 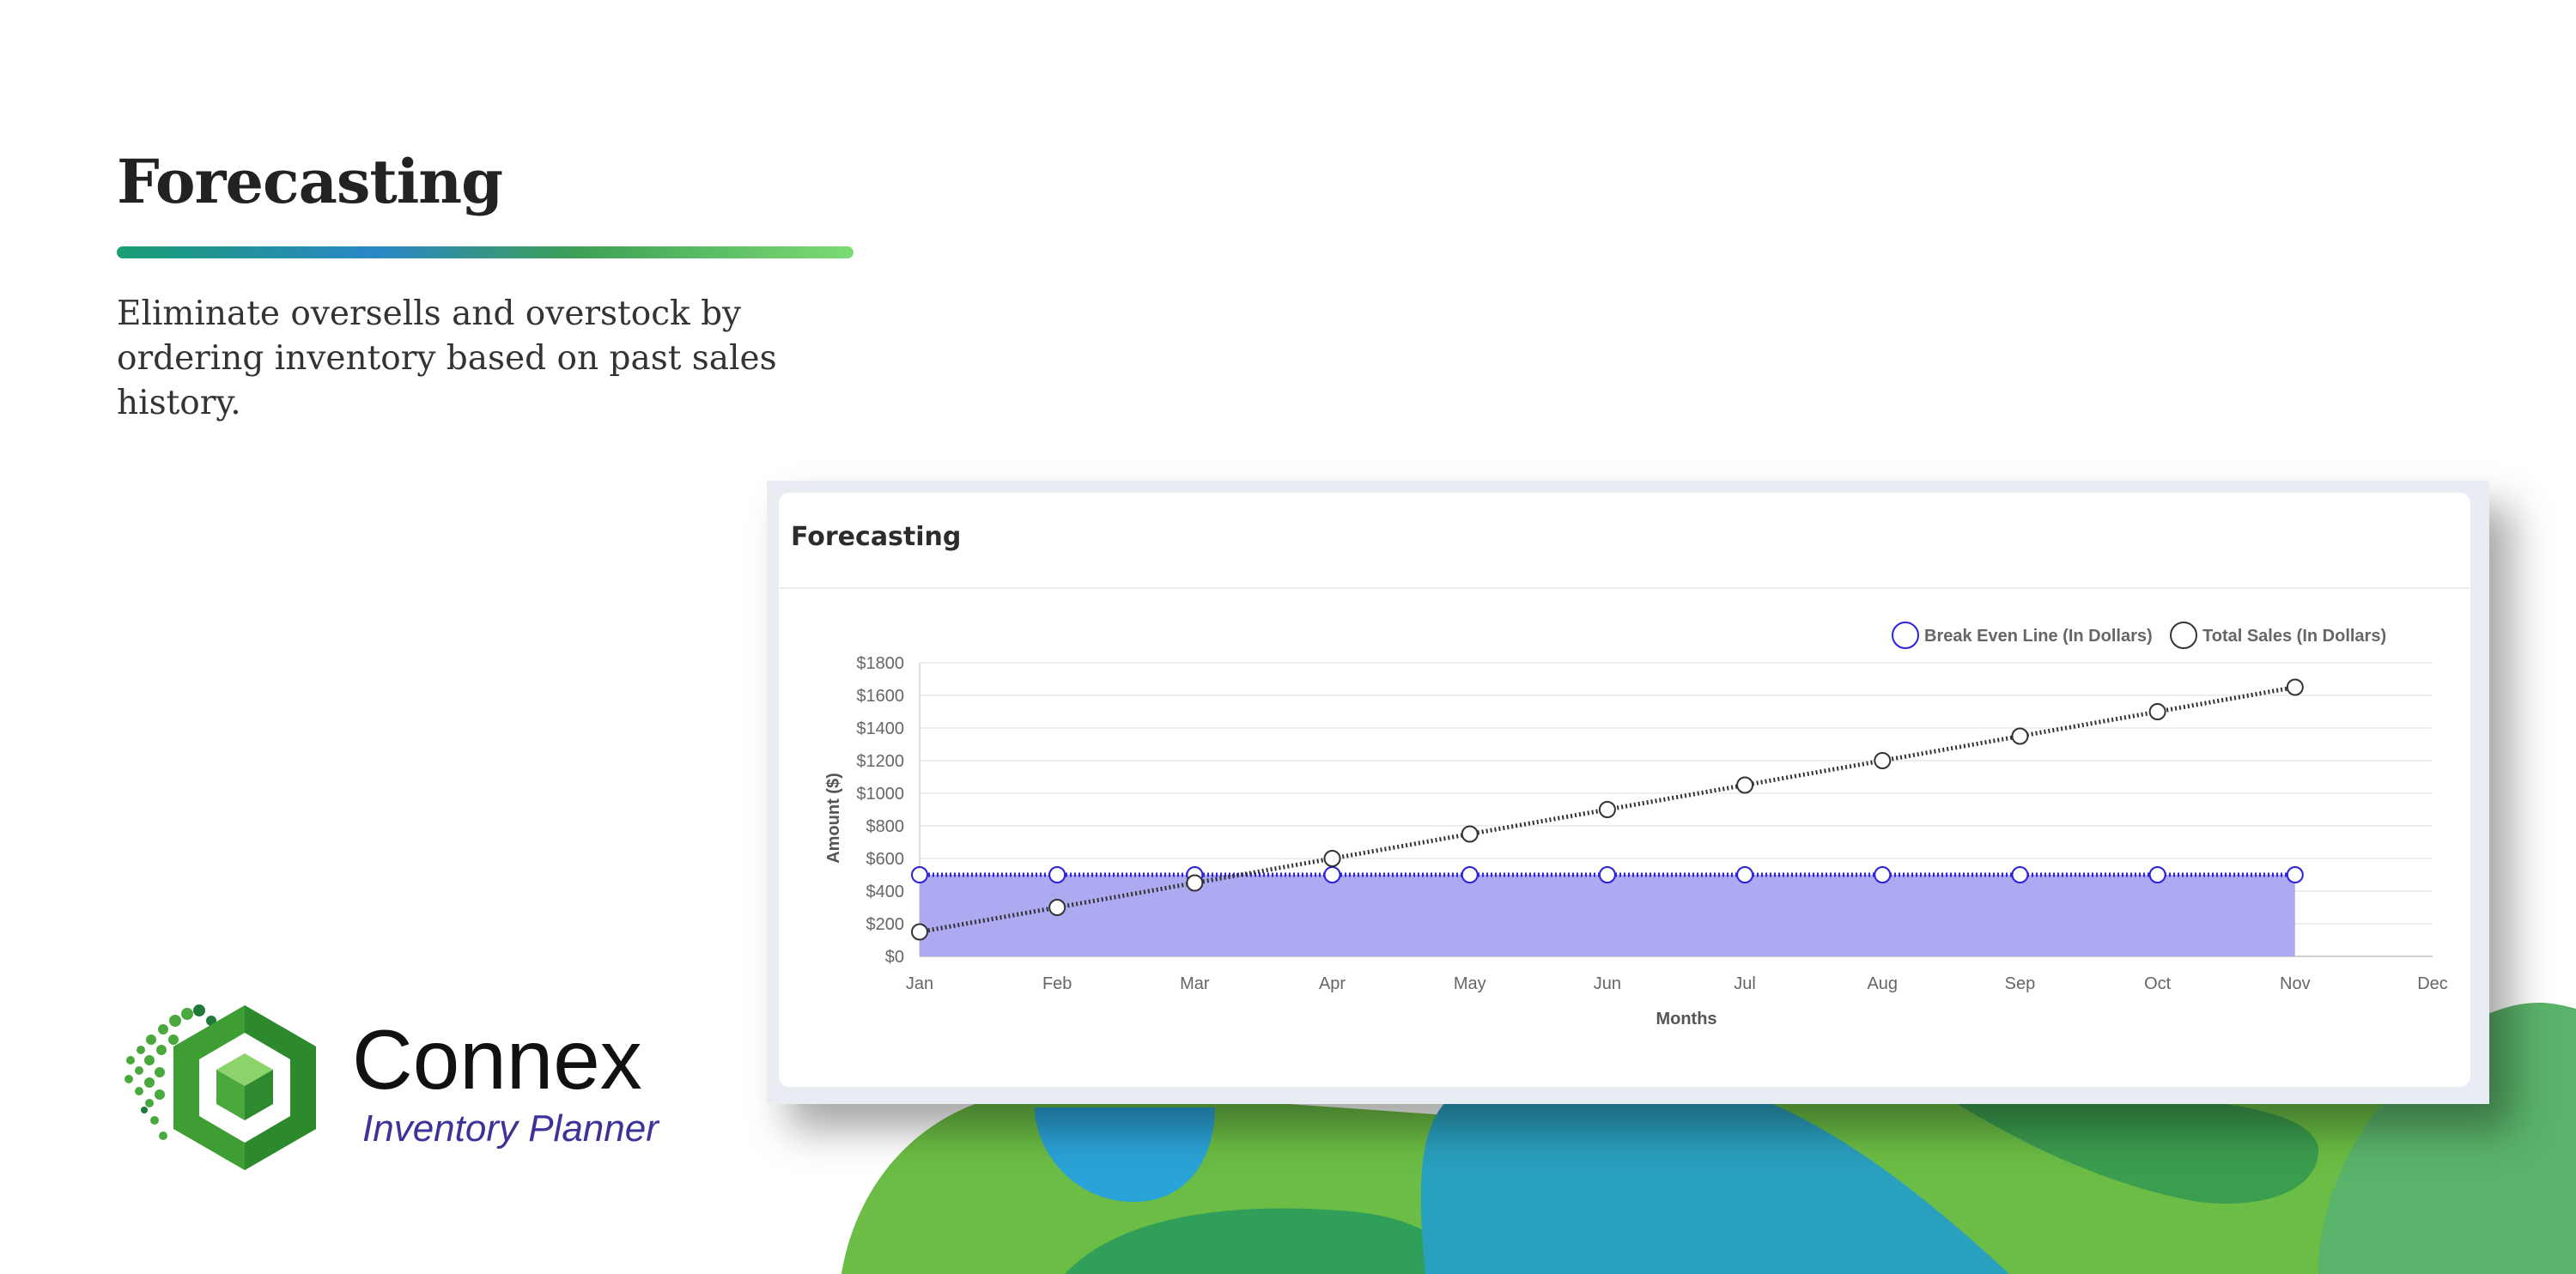 What do you see at coordinates (885, 892) in the screenshot?
I see `y-tick-label: $400` at bounding box center [885, 892].